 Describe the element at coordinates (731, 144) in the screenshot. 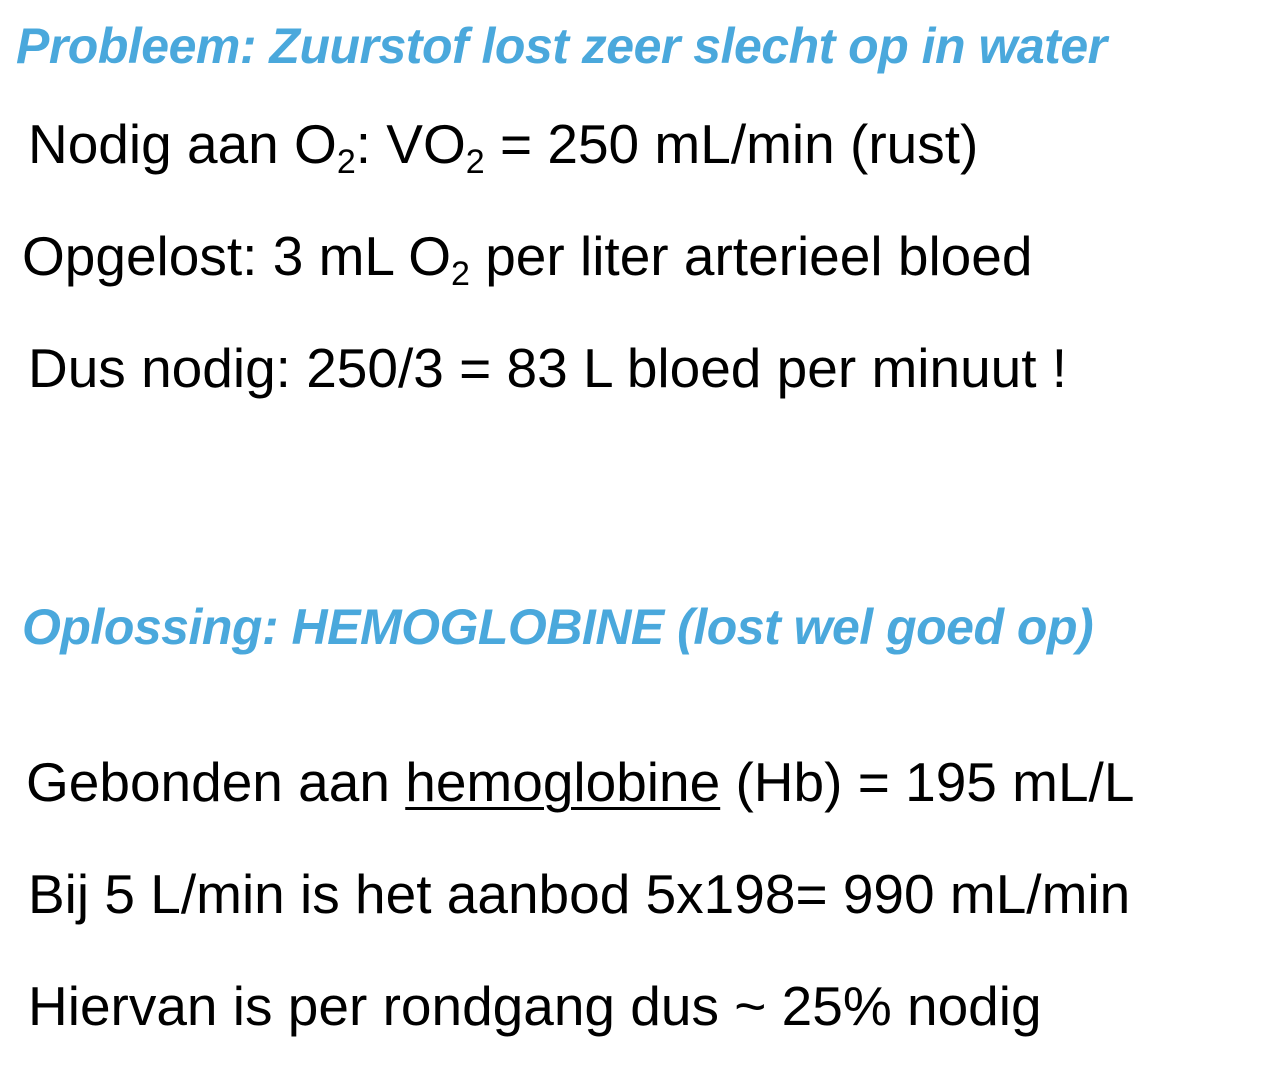

I see `oxygen-requirement-text-c: = 250 mL/min (rust)` at that location.